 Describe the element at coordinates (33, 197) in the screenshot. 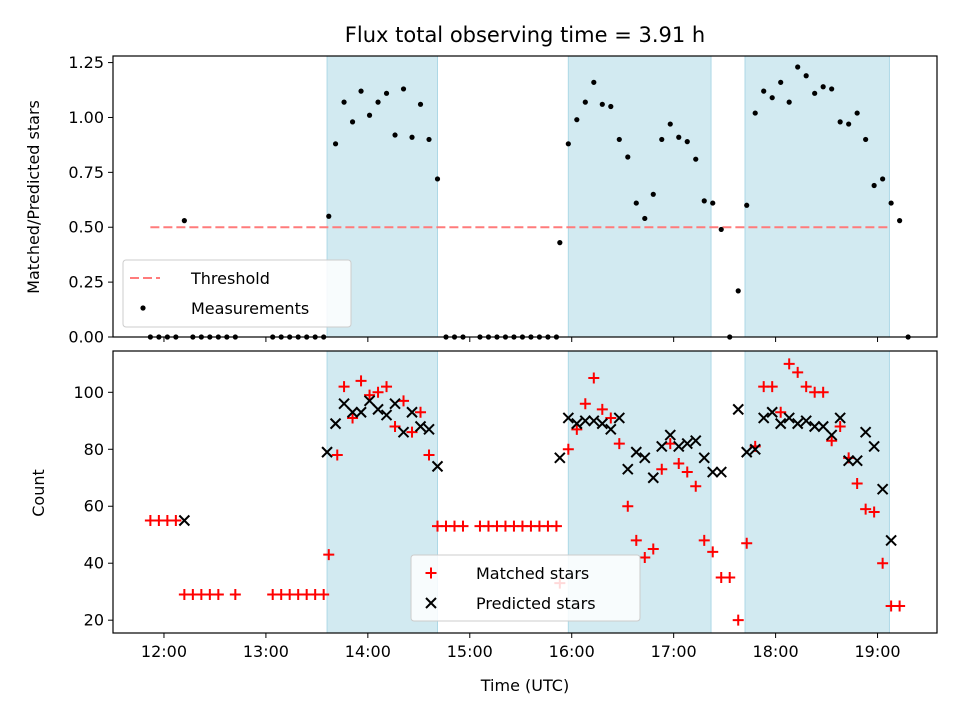

I see `top-y-axis-label: Matched/Predicted stars` at that location.